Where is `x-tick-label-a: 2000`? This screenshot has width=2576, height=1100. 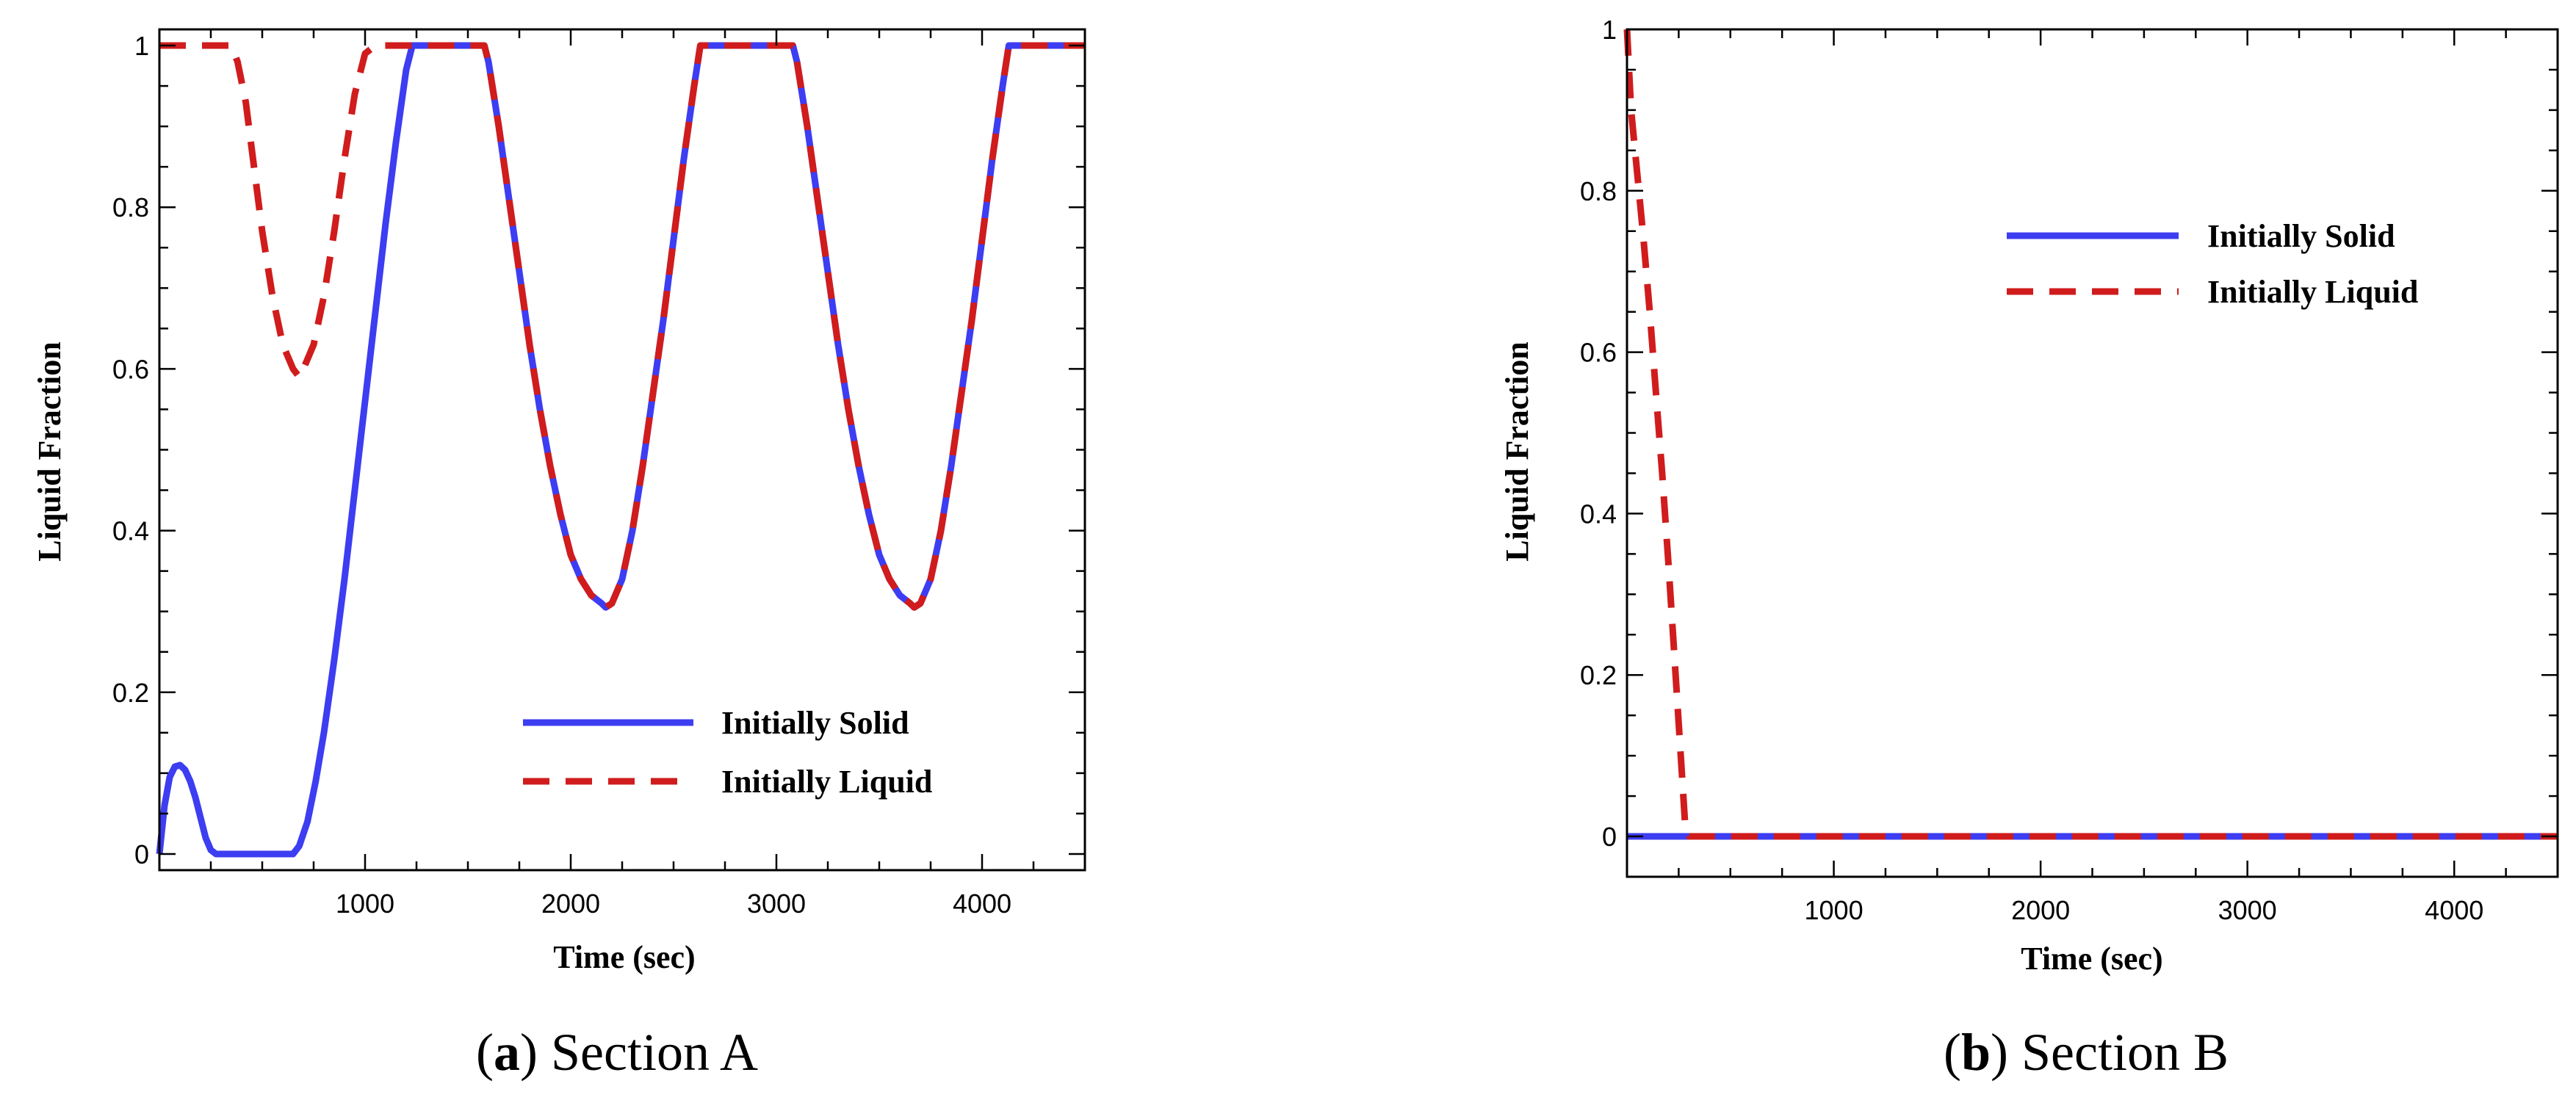 x-tick-label-a: 2000 is located at coordinates (570, 904).